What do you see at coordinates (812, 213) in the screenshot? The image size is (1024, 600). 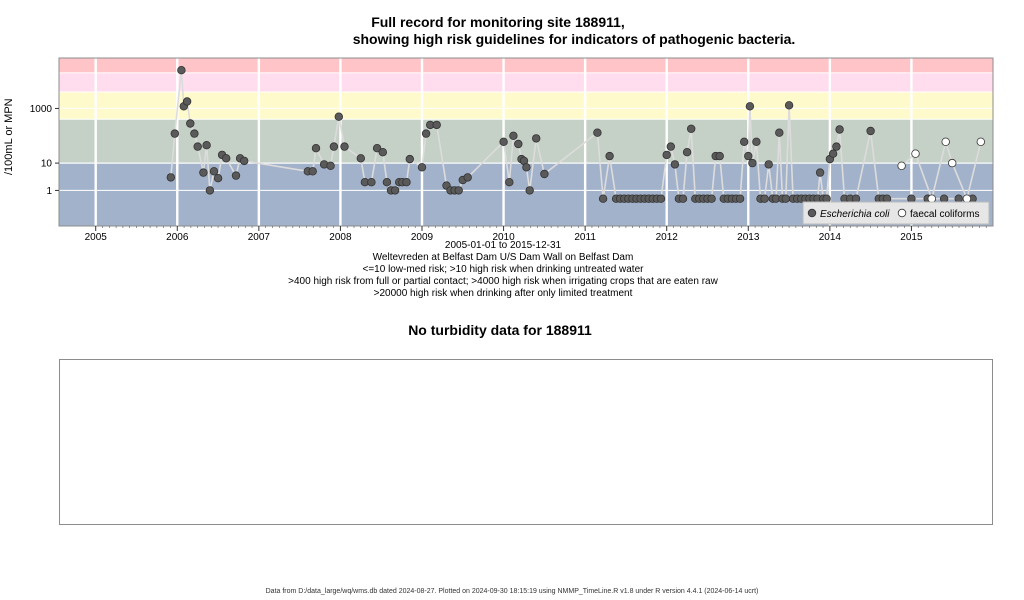 I see `legend-ecoli-marker` at bounding box center [812, 213].